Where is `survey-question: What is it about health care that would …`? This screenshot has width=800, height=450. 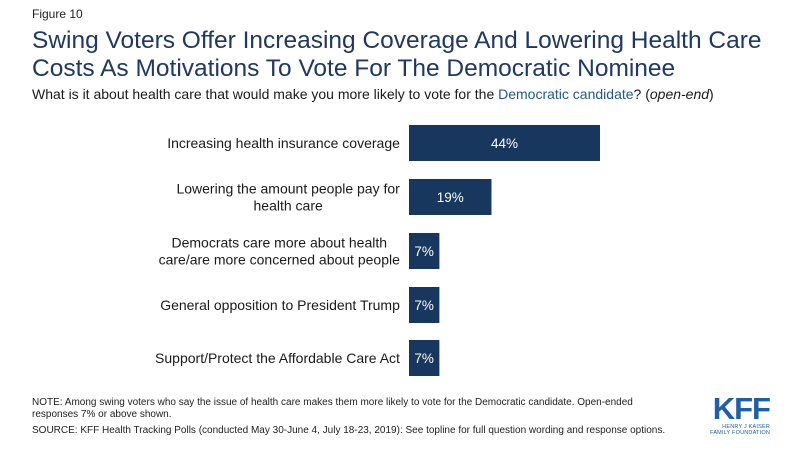
survey-question: What is it about health care that would … is located at coordinates (402, 94).